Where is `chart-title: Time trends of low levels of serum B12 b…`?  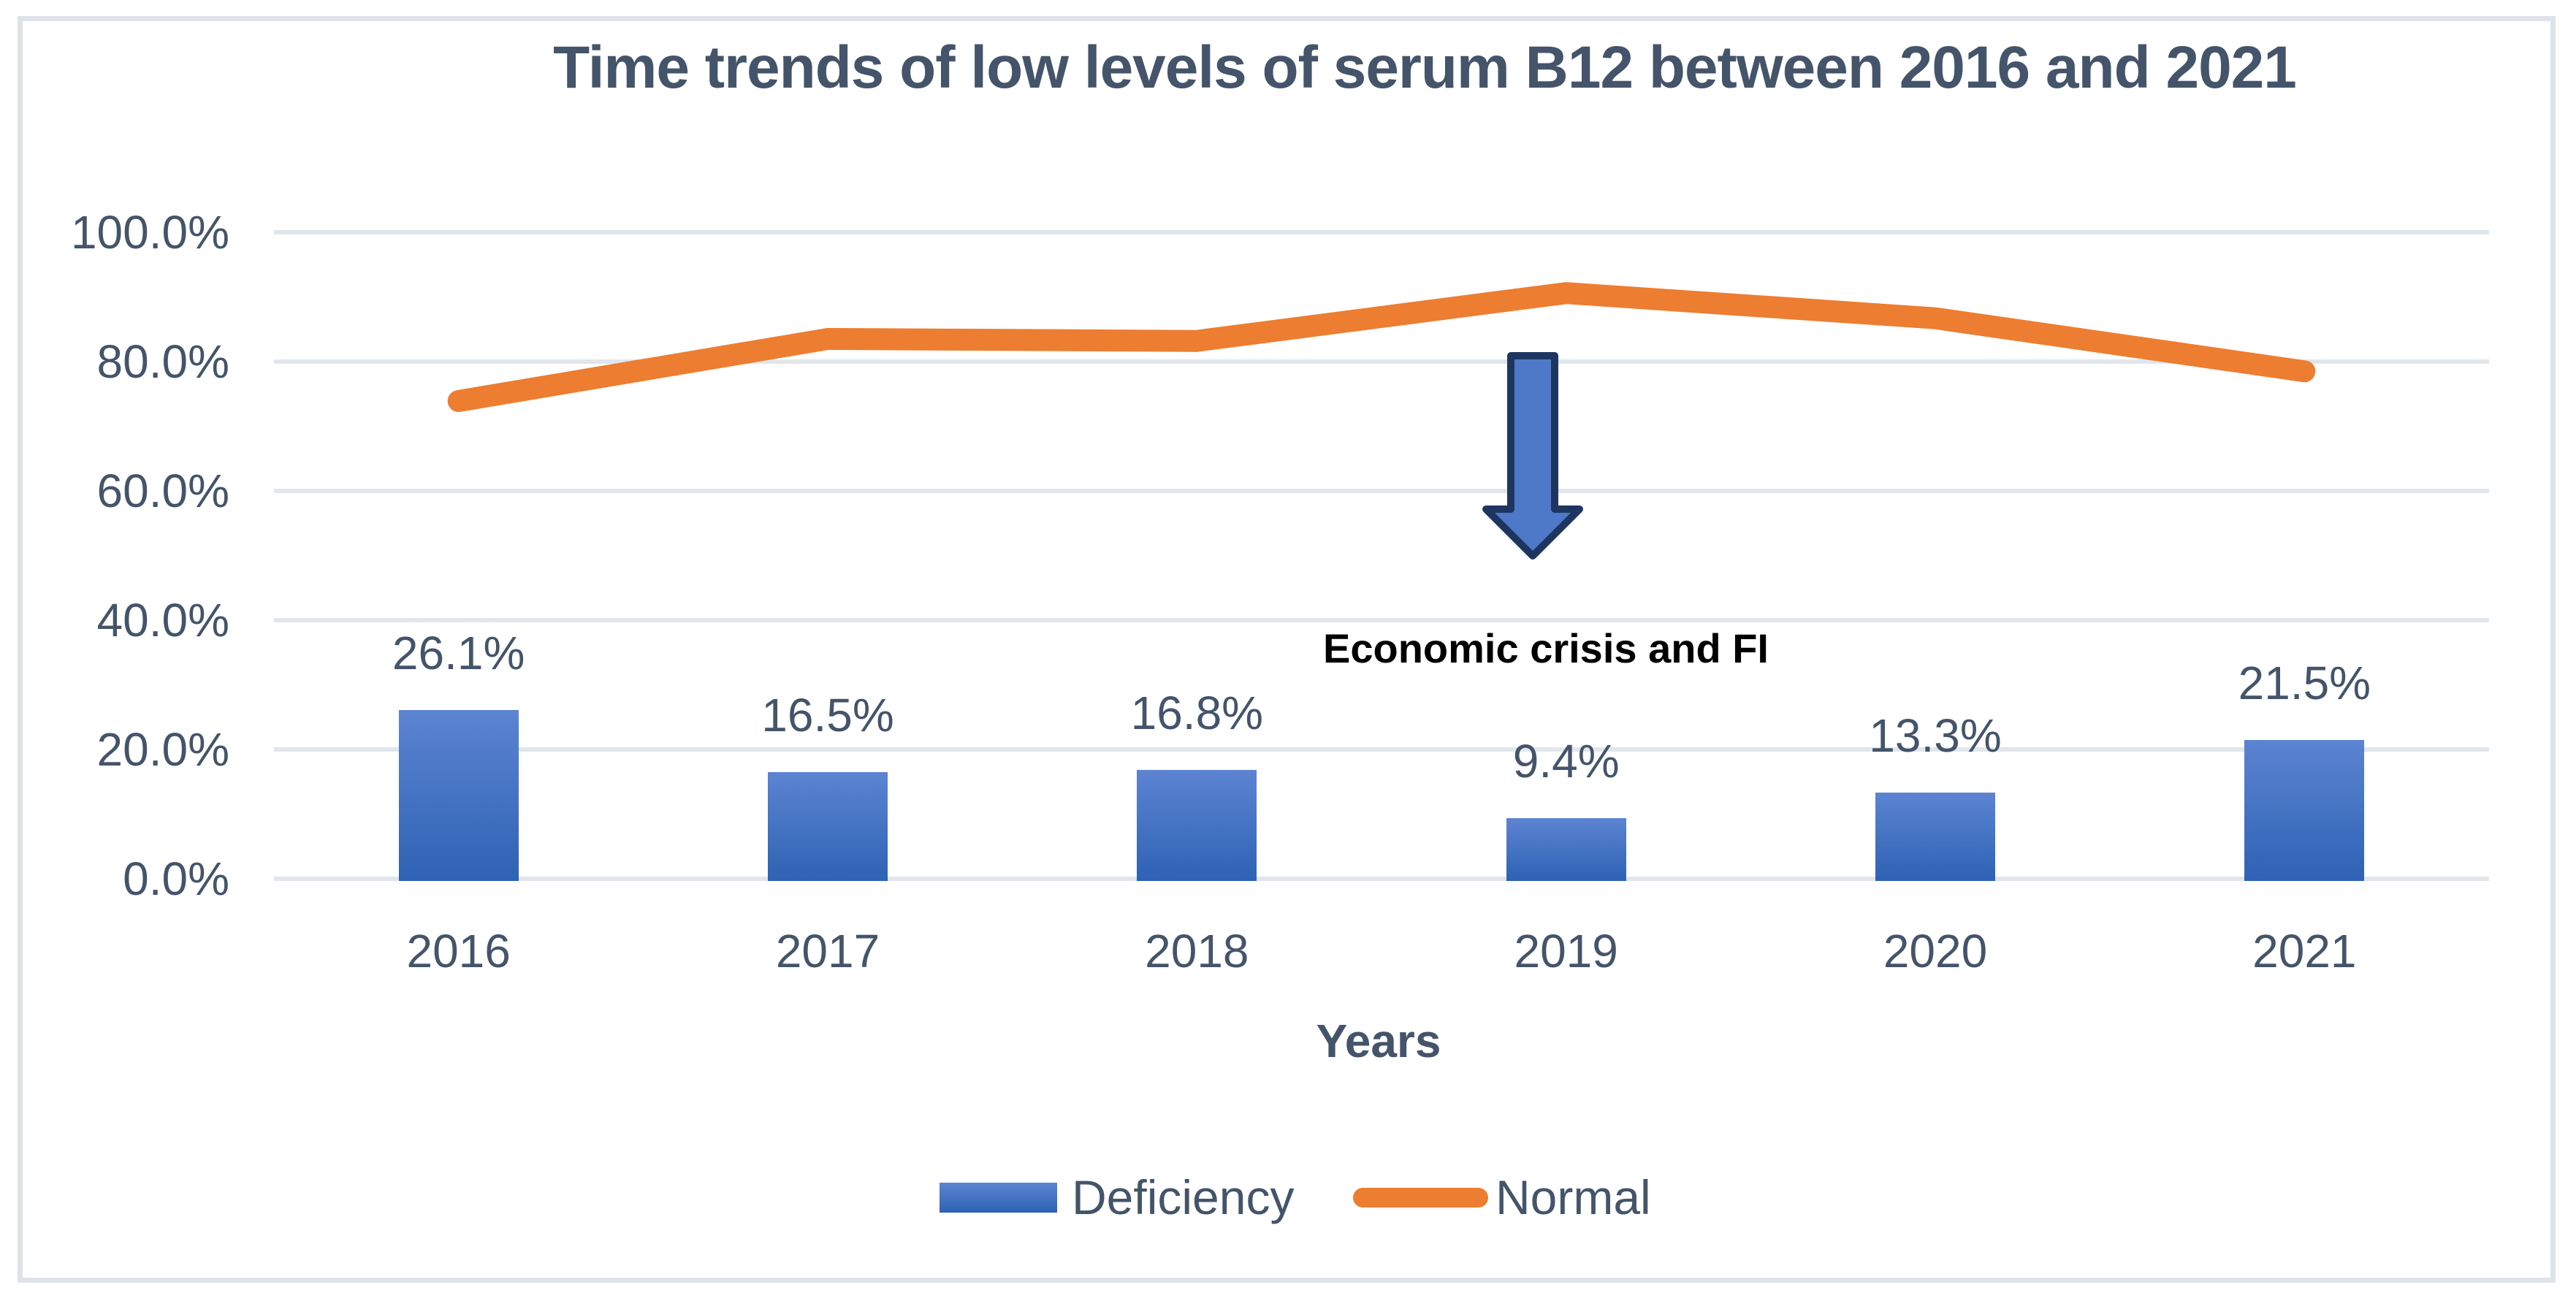 chart-title: Time trends of low levels of serum B12 b… is located at coordinates (1425, 67).